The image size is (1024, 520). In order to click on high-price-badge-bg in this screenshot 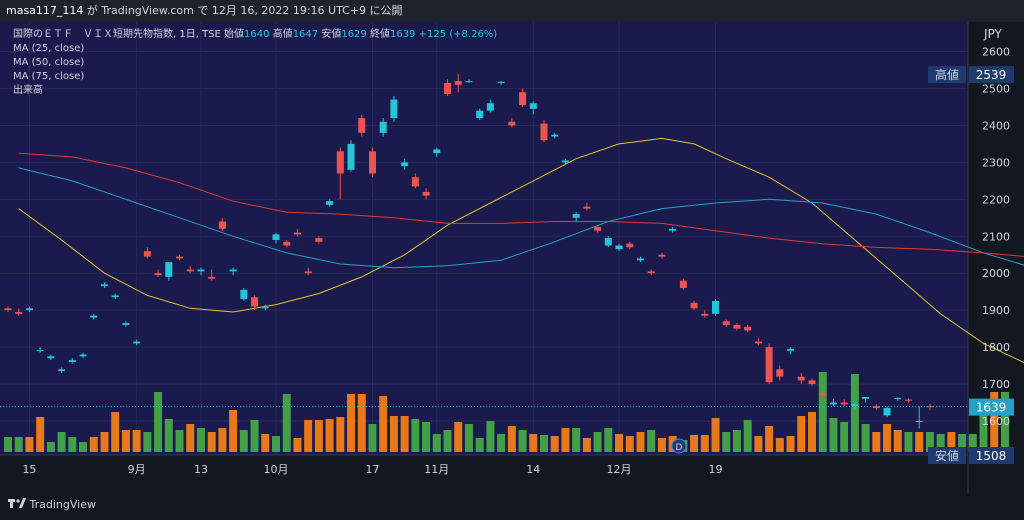, I will do `click(991, 75)`.